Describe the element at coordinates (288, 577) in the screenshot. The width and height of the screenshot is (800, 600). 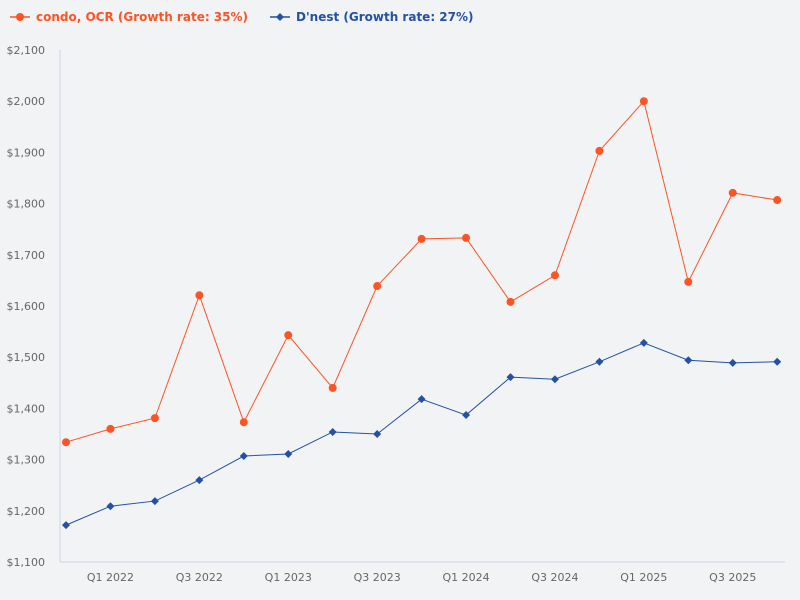
I see `x-tick-label: Q1 2023` at that location.